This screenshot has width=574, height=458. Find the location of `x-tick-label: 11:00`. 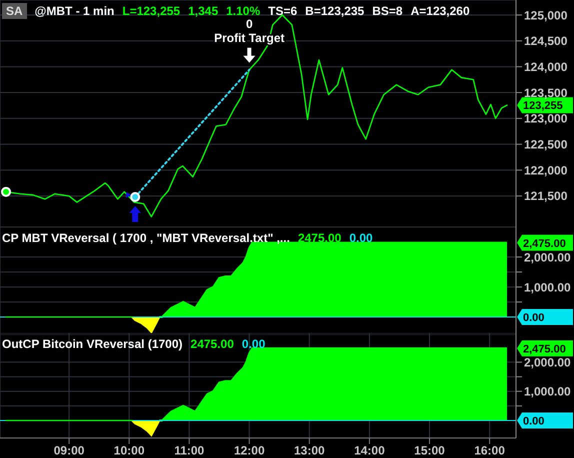

x-tick-label: 11:00 is located at coordinates (189, 451).